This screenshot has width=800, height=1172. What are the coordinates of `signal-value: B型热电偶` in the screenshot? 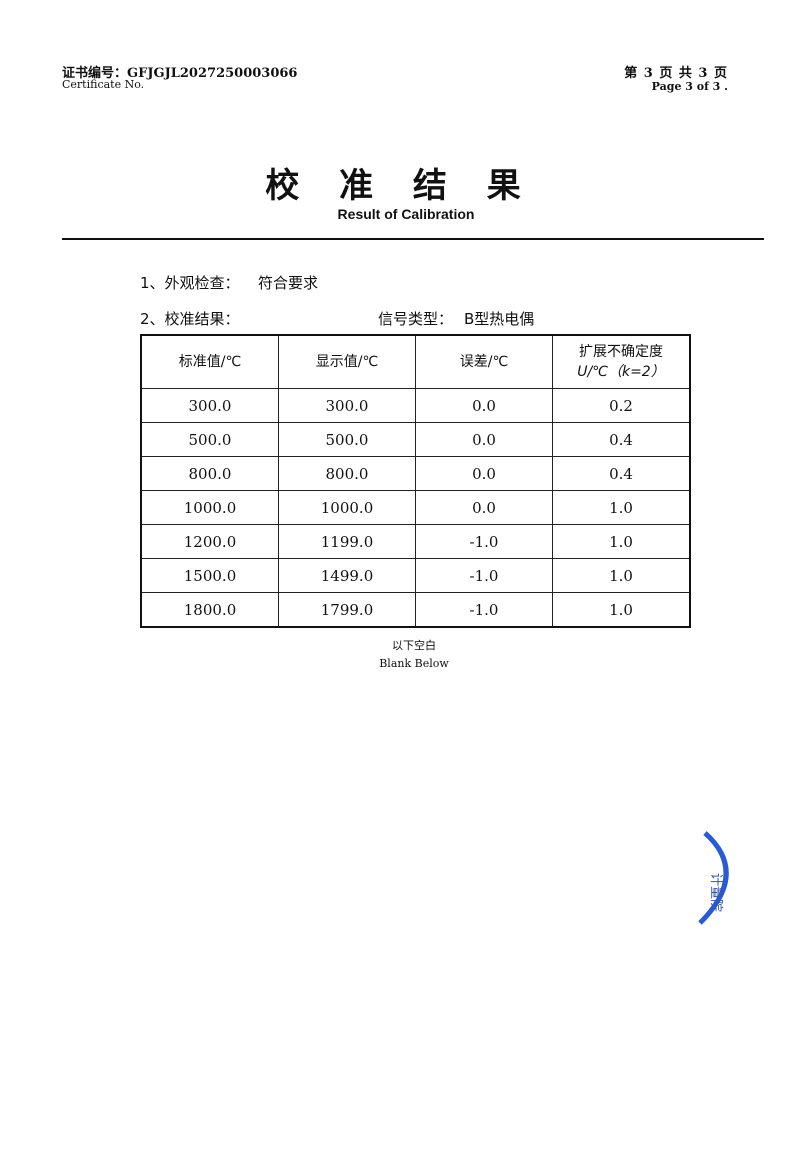 It's located at (499, 319).